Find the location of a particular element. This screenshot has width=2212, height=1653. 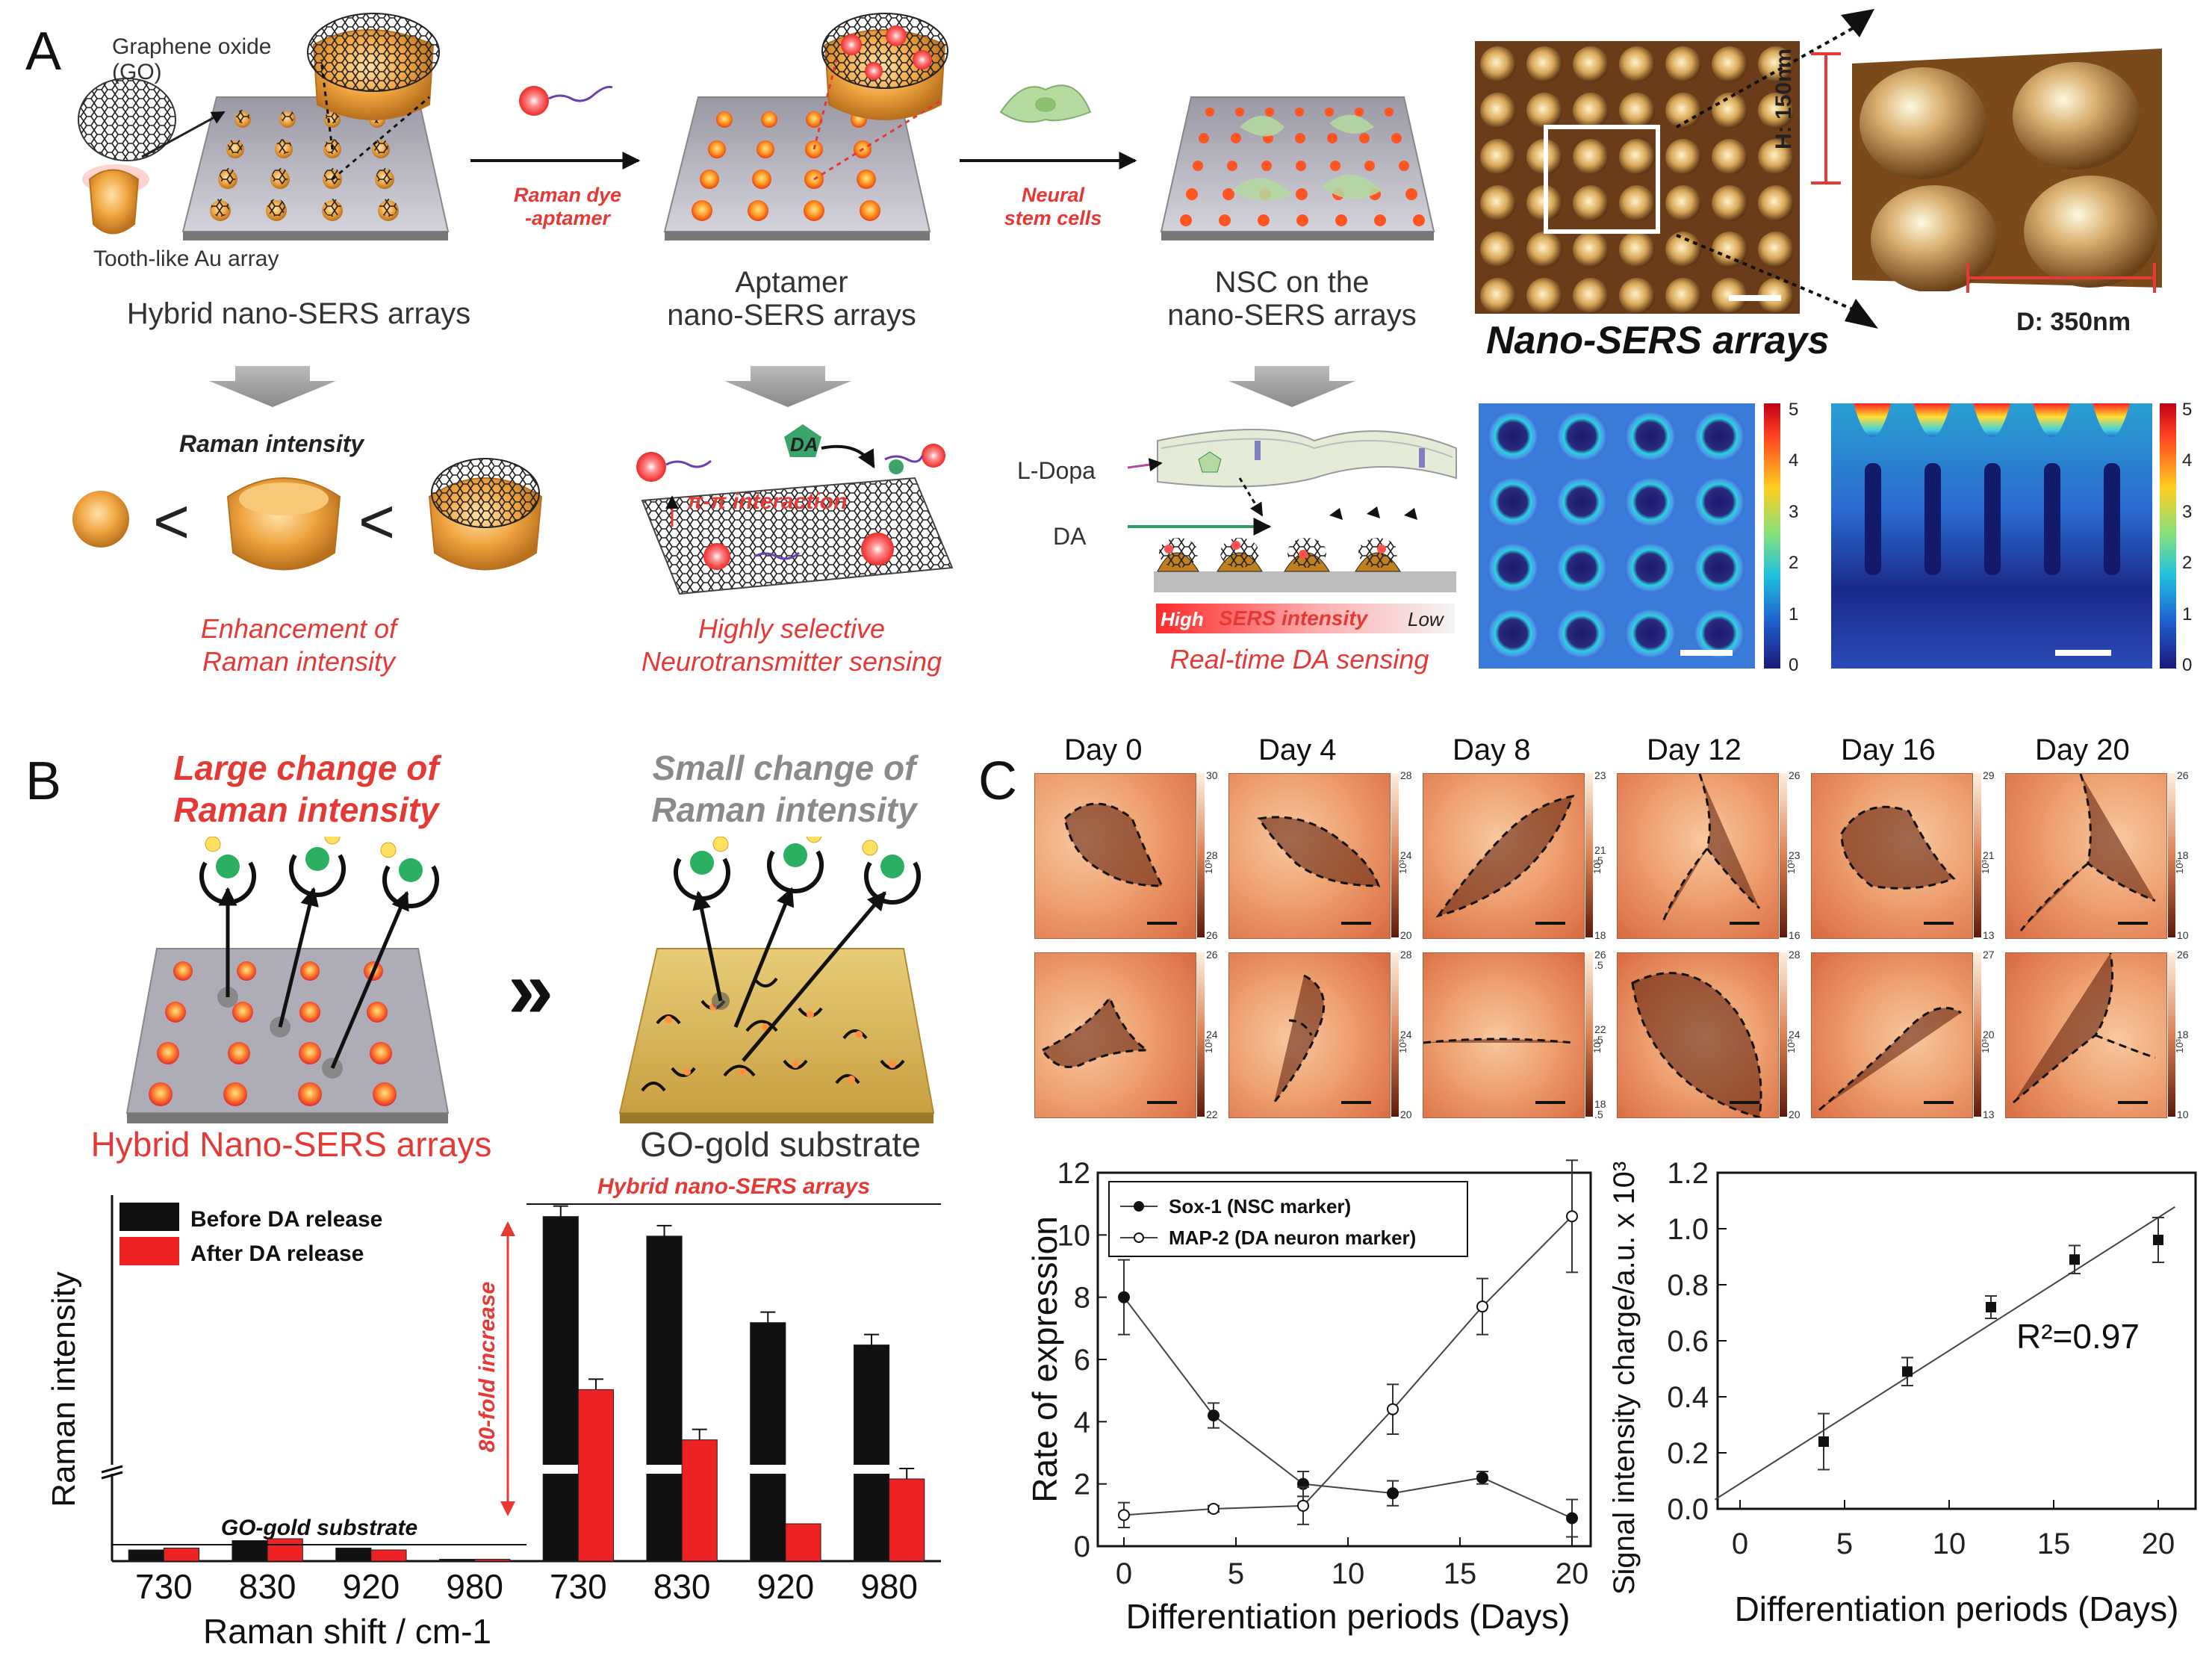

map-tick: 16 is located at coordinates (1795, 935).